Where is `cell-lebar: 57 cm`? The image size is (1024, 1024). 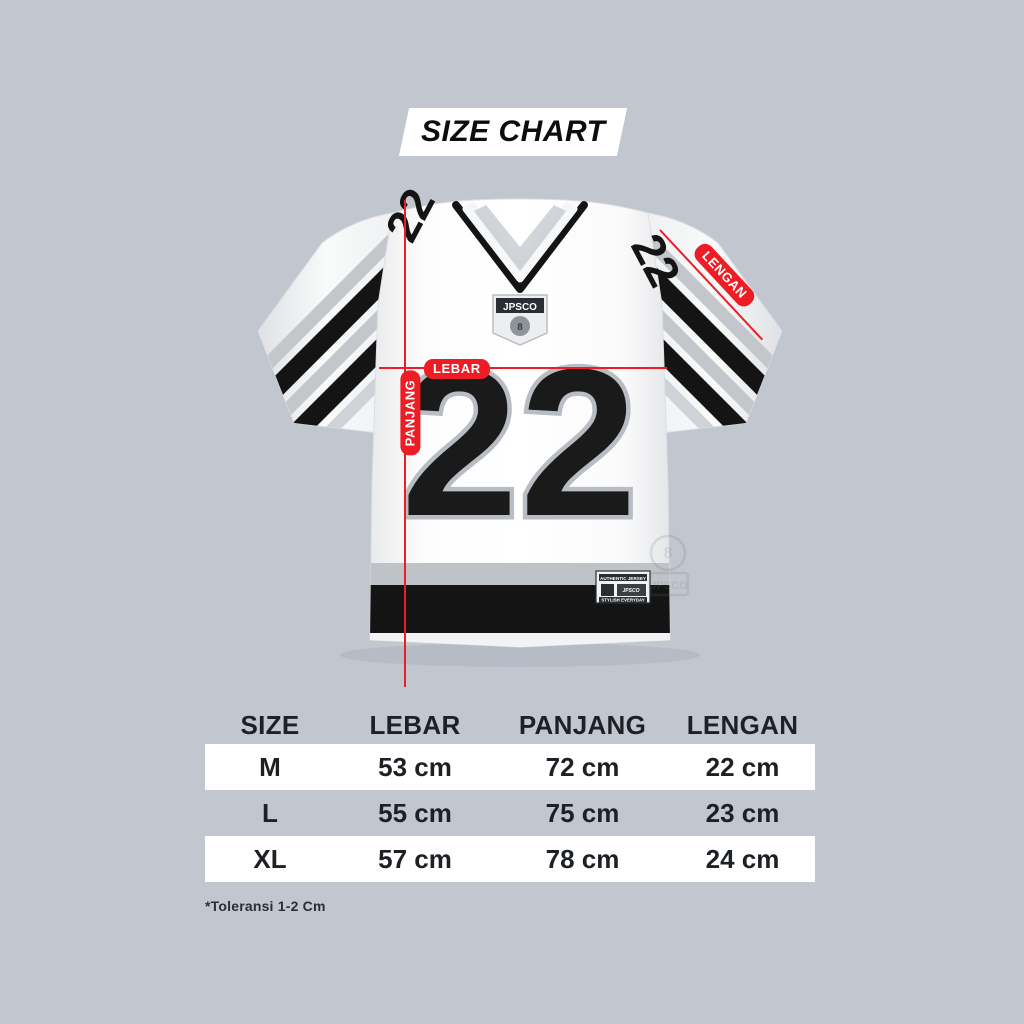
cell-lebar: 57 cm is located at coordinates (415, 858).